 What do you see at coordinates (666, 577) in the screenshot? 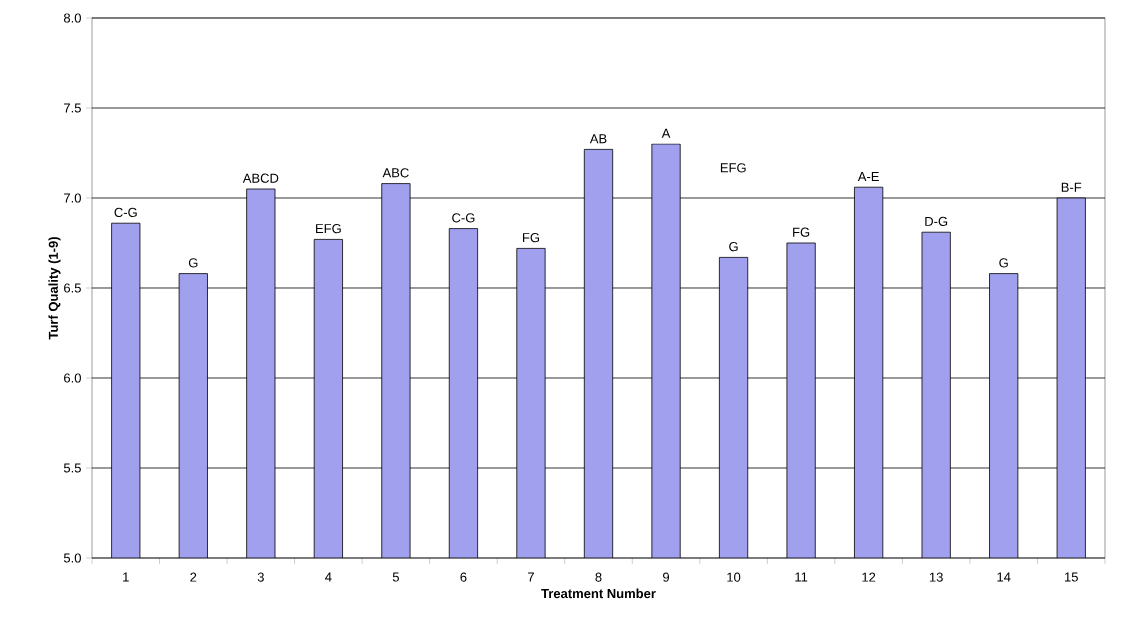
I see `x-tick-label: 9` at bounding box center [666, 577].